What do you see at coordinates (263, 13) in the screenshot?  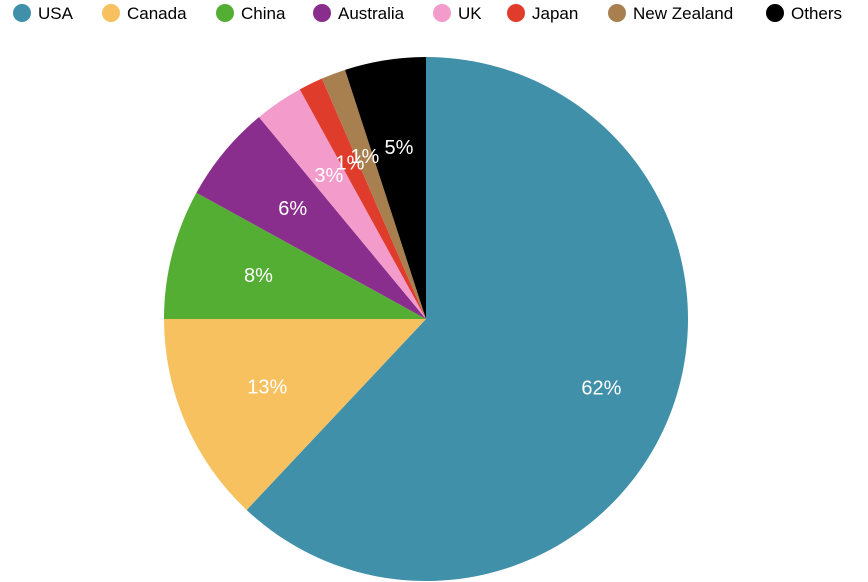 I see `legend-label: China` at bounding box center [263, 13].